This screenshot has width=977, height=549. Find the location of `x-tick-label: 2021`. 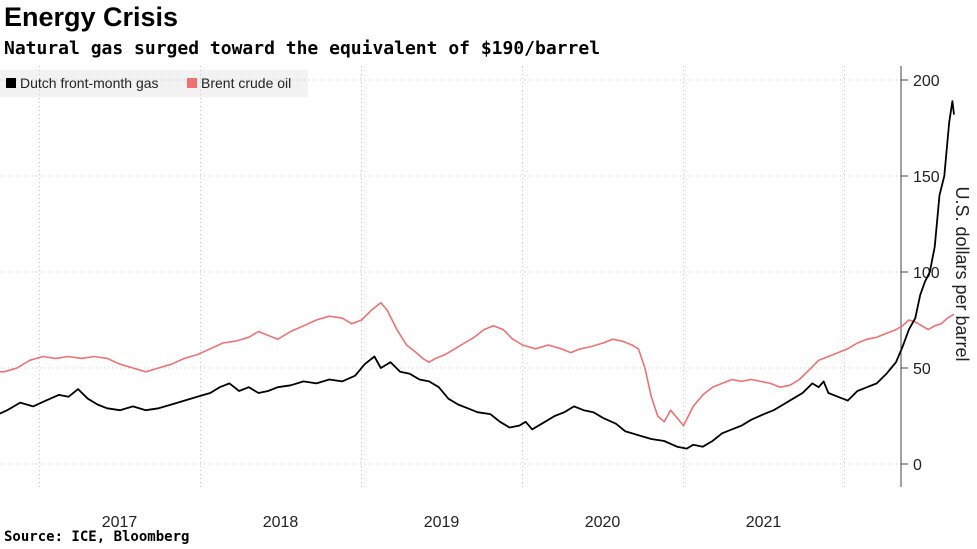

x-tick-label: 2021 is located at coordinates (764, 522).